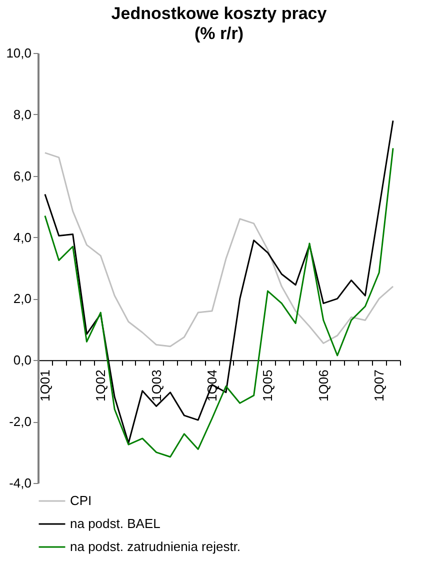  Describe the element at coordinates (20, 483) in the screenshot. I see `y-tick-label: -4,0` at that location.